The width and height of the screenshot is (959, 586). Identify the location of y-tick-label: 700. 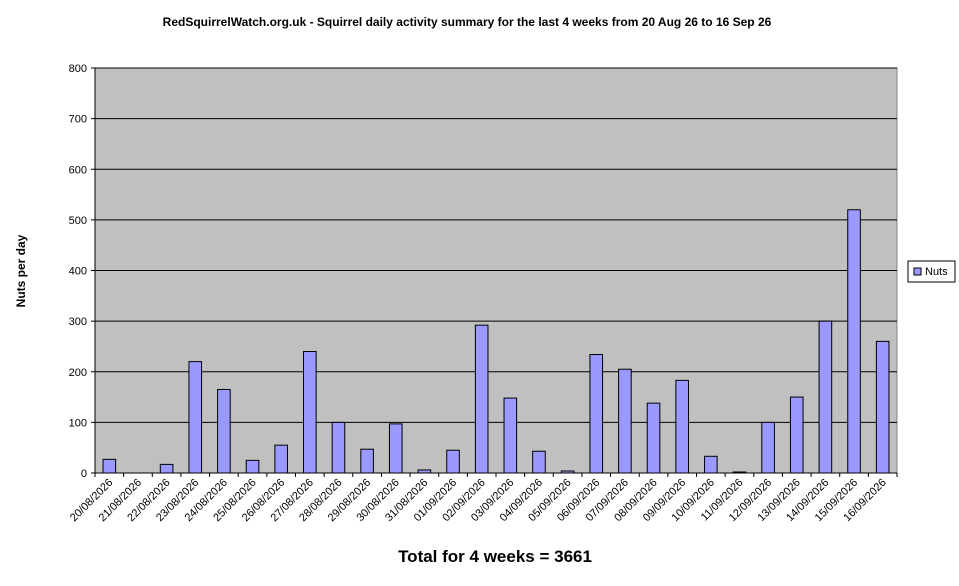
(78, 120).